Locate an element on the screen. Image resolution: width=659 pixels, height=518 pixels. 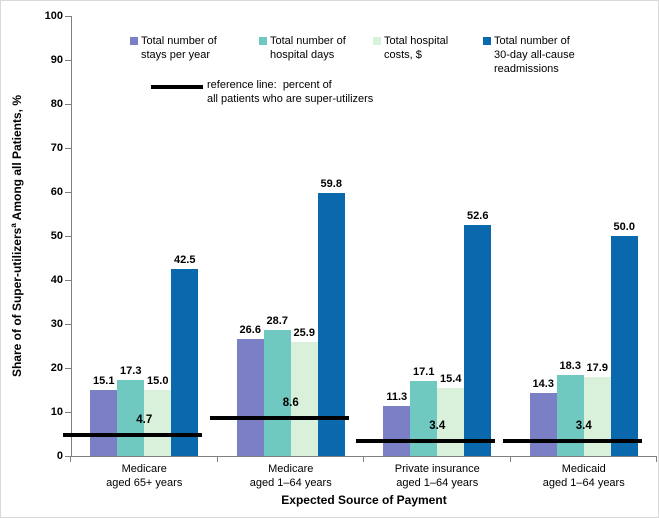
y-tick-label: 80 is located at coordinates (56, 104).